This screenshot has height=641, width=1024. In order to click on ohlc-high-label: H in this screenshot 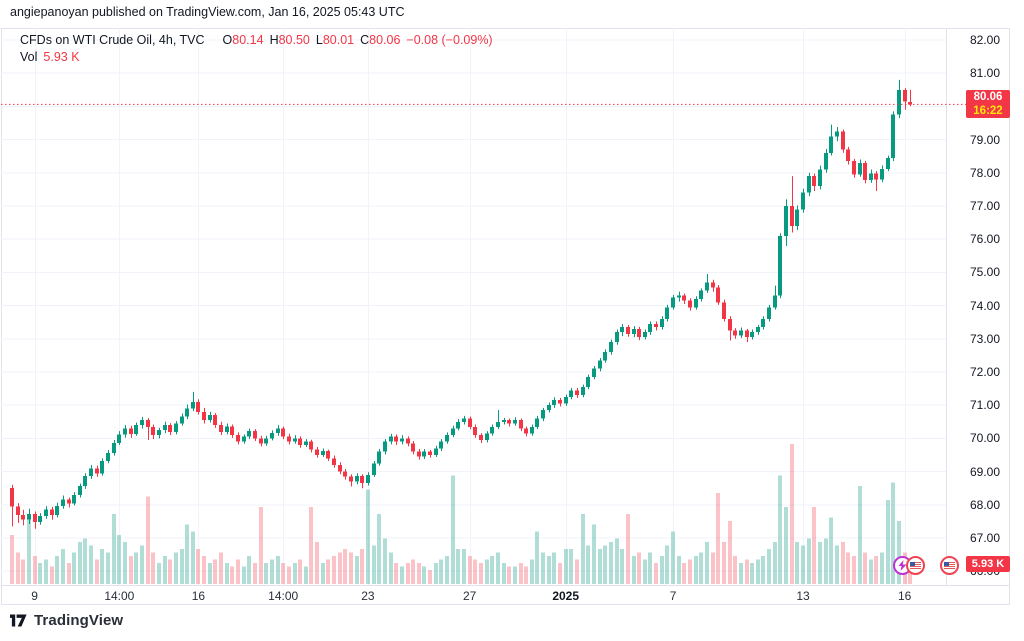, I will do `click(274, 40)`.